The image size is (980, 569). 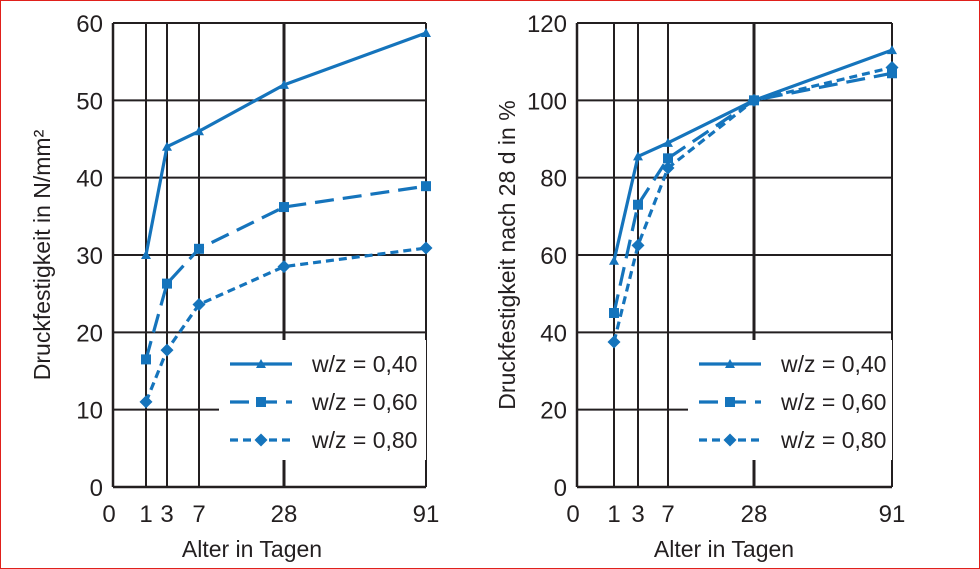 I want to click on y-tick-label: 100, so click(x=547, y=101).